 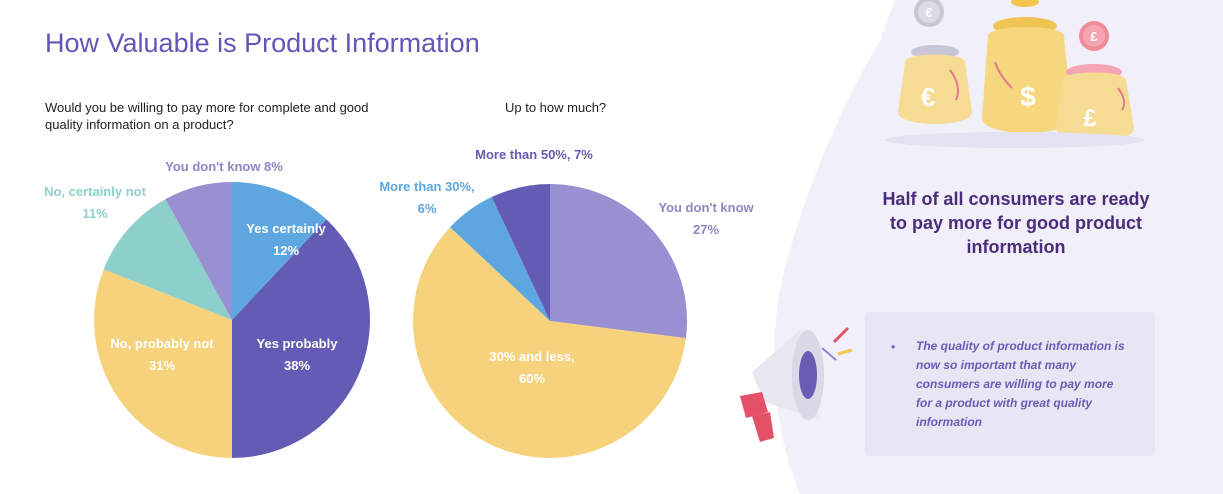 I want to click on euro-coin-icon: €, so click(x=929, y=13).